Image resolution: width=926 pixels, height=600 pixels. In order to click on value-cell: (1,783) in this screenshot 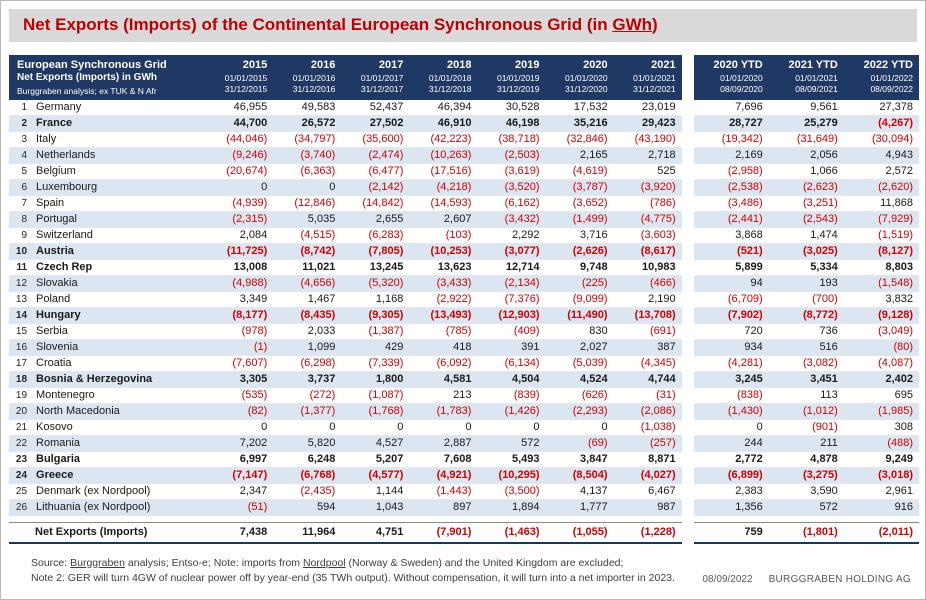, I will do `click(443, 411)`.